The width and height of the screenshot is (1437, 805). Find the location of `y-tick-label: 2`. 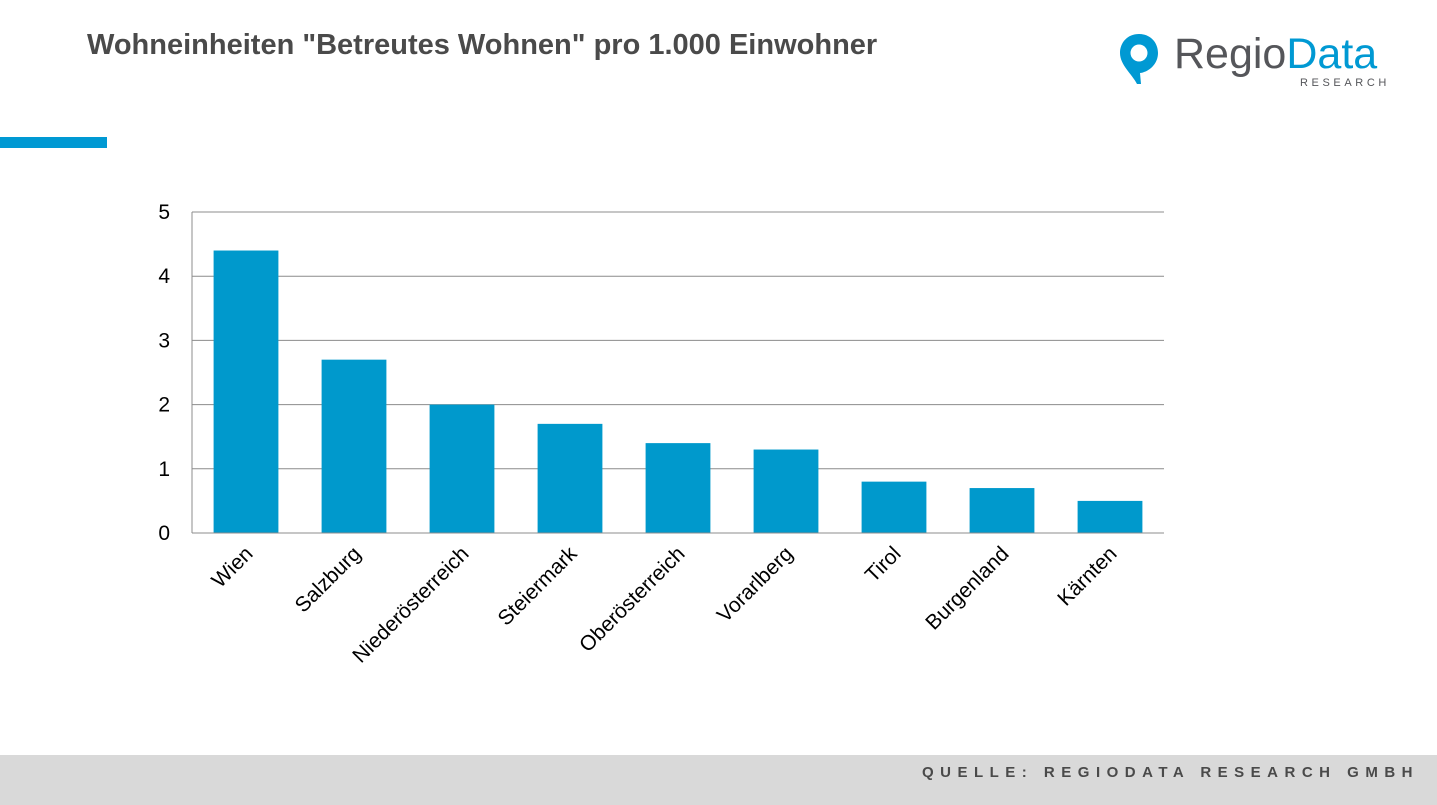

y-tick-label: 2 is located at coordinates (164, 405).